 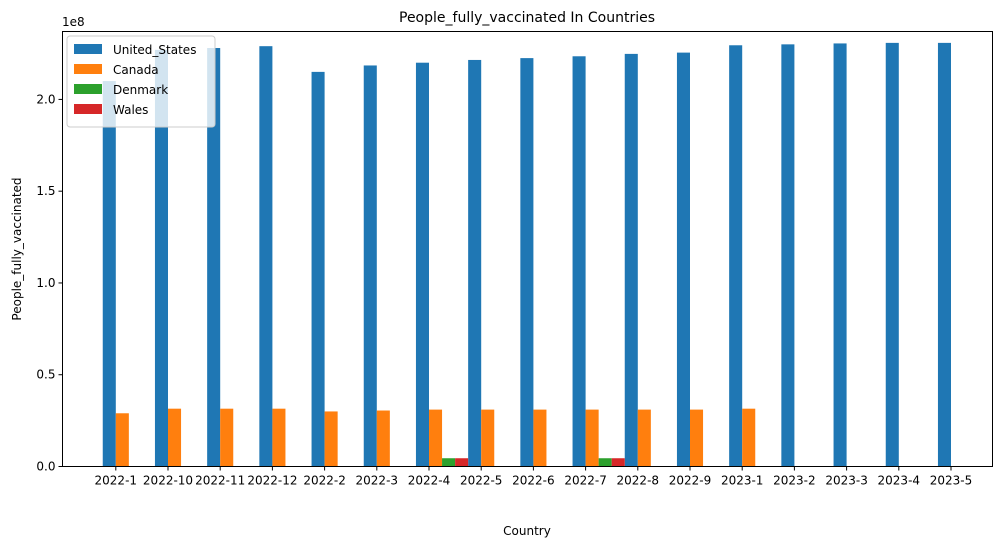 What do you see at coordinates (527, 18) in the screenshot?
I see `chart-title: People_fully_vaccinated In Countries` at bounding box center [527, 18].